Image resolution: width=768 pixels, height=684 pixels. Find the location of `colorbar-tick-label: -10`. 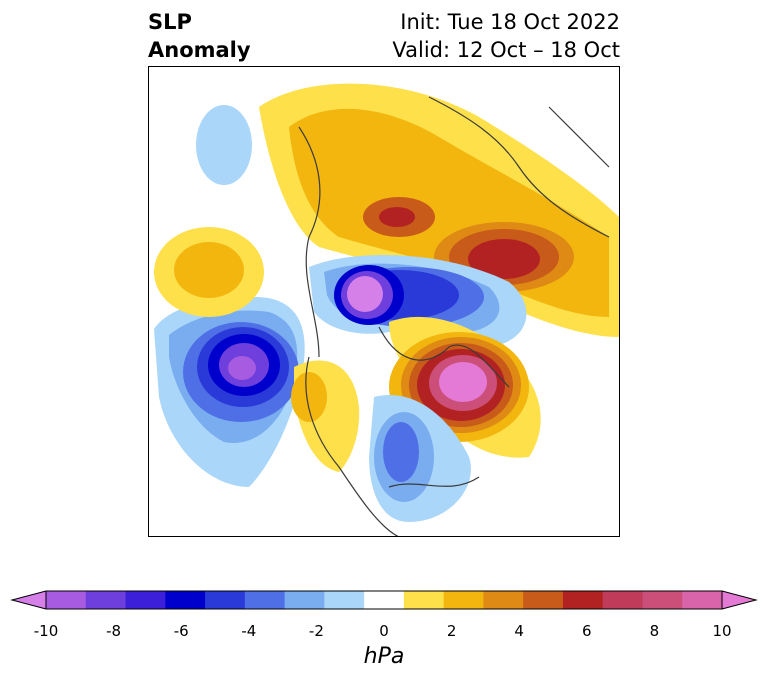

colorbar-tick-label: -10 is located at coordinates (46, 631).